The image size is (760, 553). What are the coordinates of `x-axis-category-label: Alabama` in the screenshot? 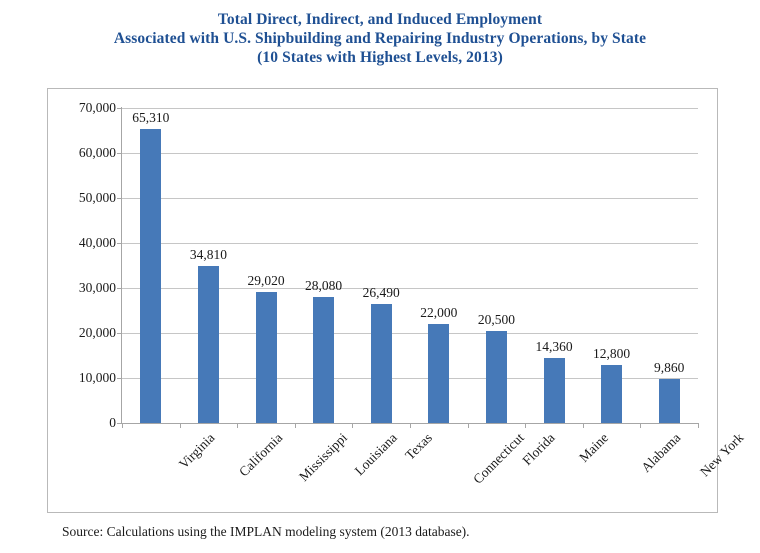 It's located at (660, 453).